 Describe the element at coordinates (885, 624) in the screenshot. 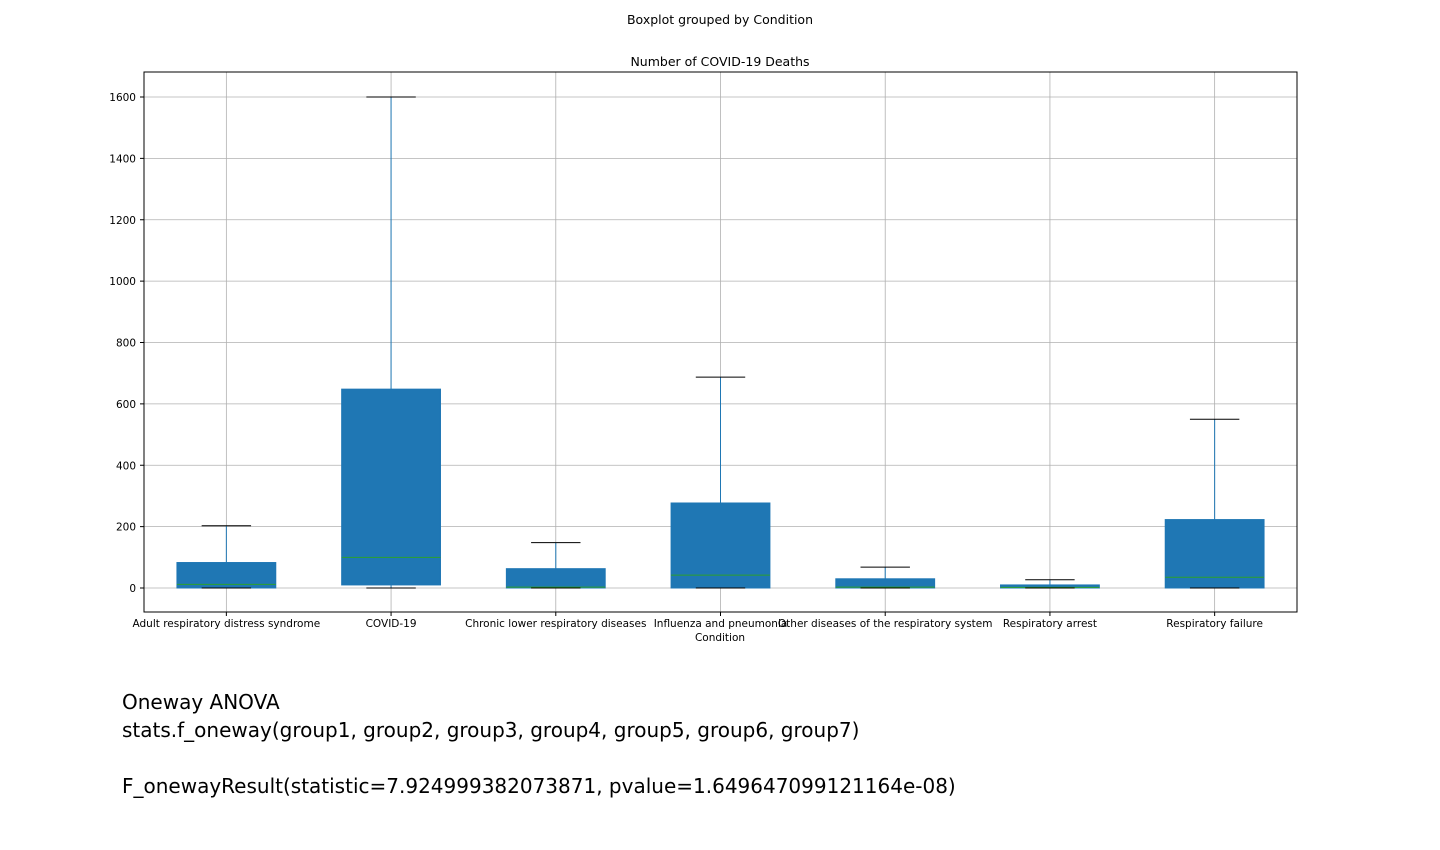

I see `x-tick-label: Other diseases of the respiratory system` at that location.